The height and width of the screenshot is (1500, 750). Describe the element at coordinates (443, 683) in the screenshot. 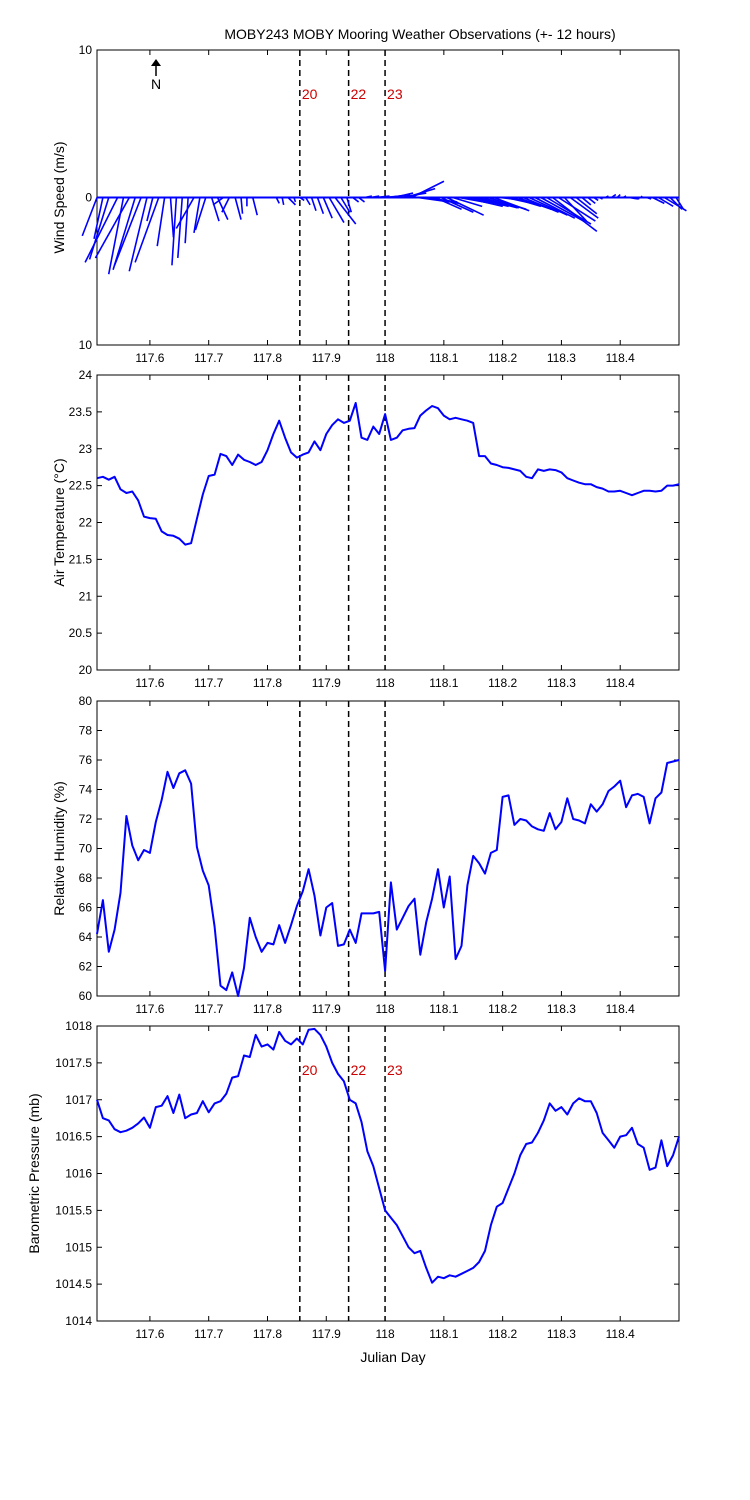

I see `air-temperature-x-tick-label: 118.1` at that location.